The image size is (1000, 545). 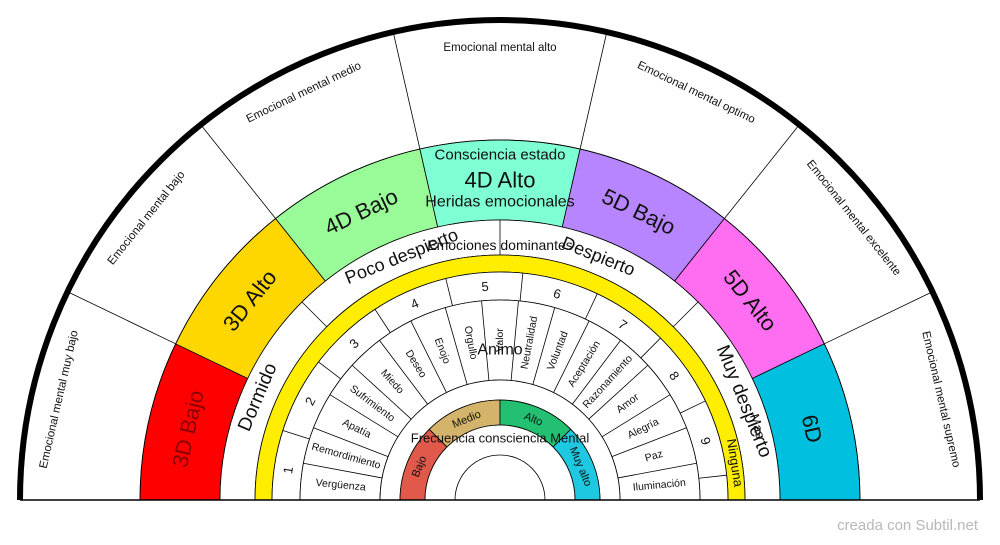 I want to click on center-label: Frecuencia consciencia Mental, so click(x=500, y=438).